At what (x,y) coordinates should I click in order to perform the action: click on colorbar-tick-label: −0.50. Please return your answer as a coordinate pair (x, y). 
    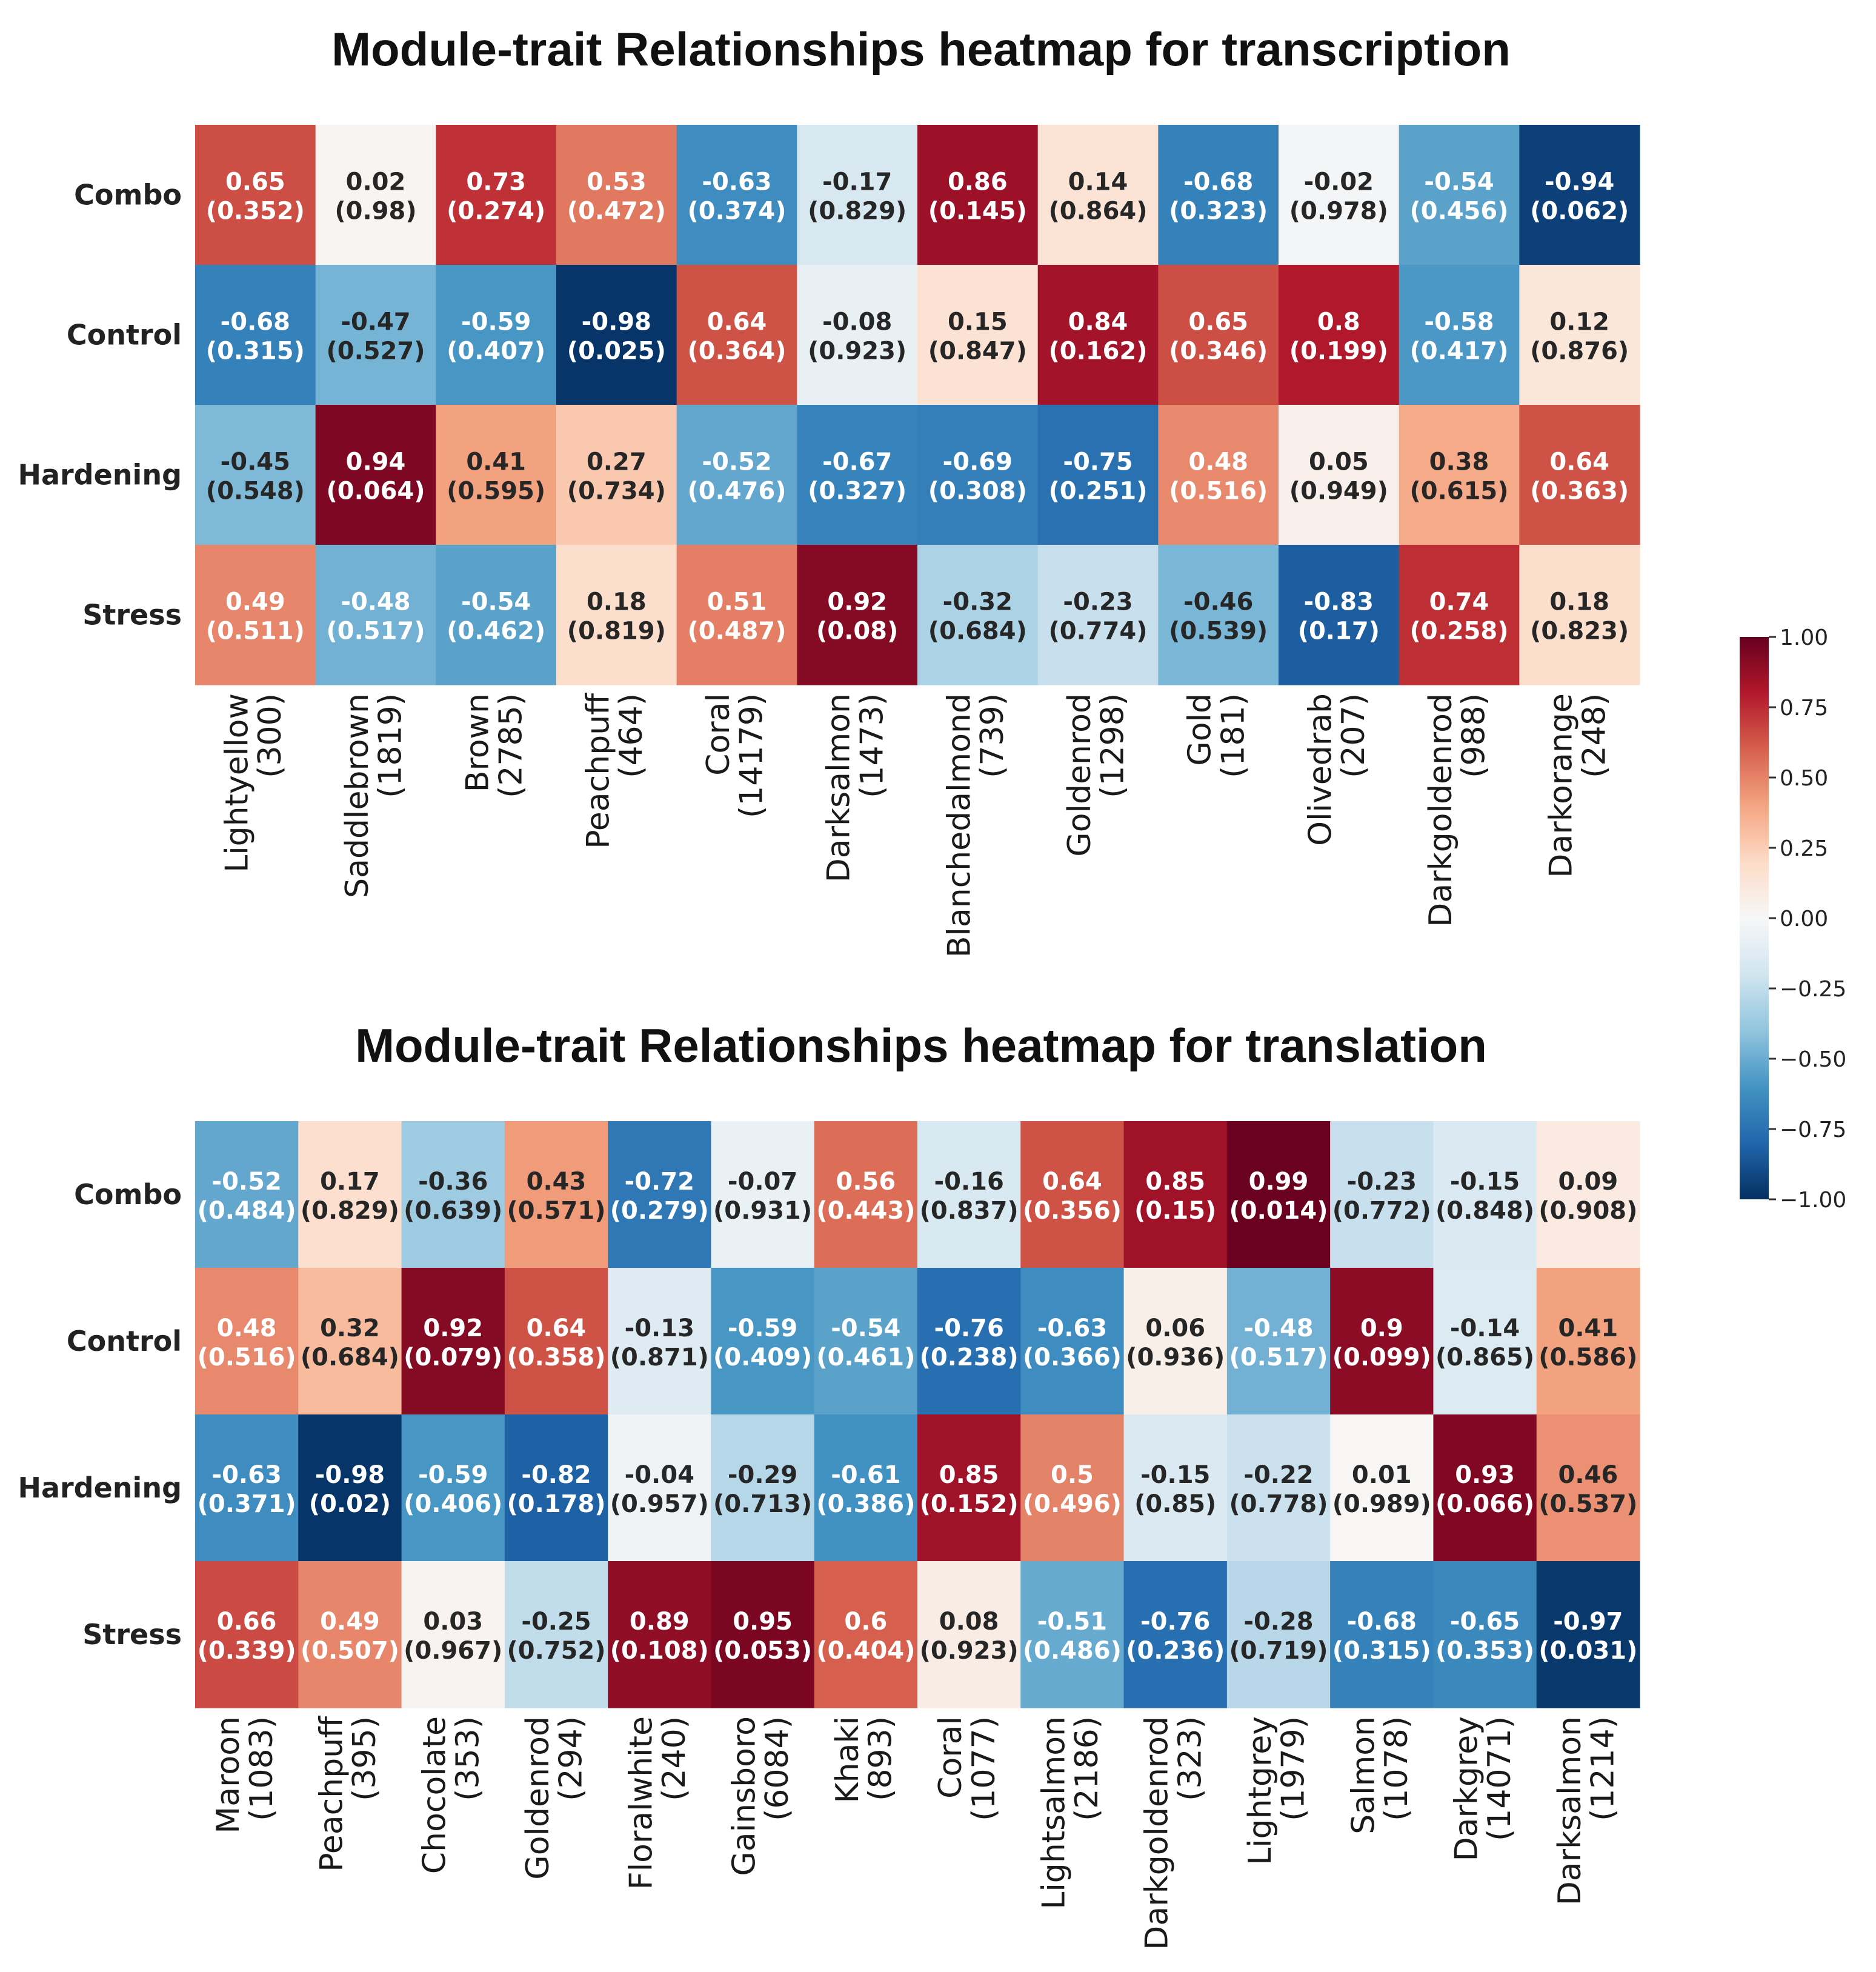
    Looking at the image, I should click on (1813, 1059).